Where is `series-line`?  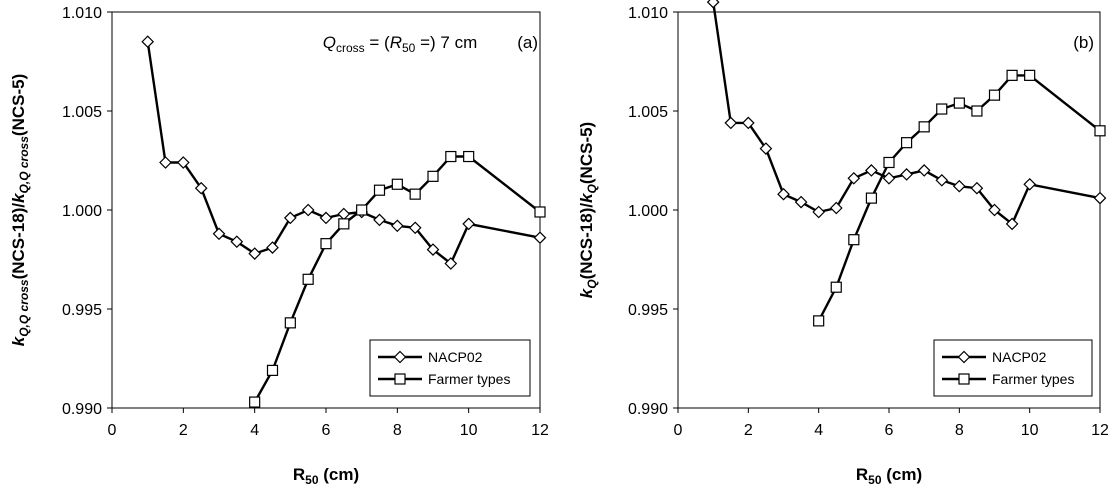
series-line is located at coordinates (959, 198).